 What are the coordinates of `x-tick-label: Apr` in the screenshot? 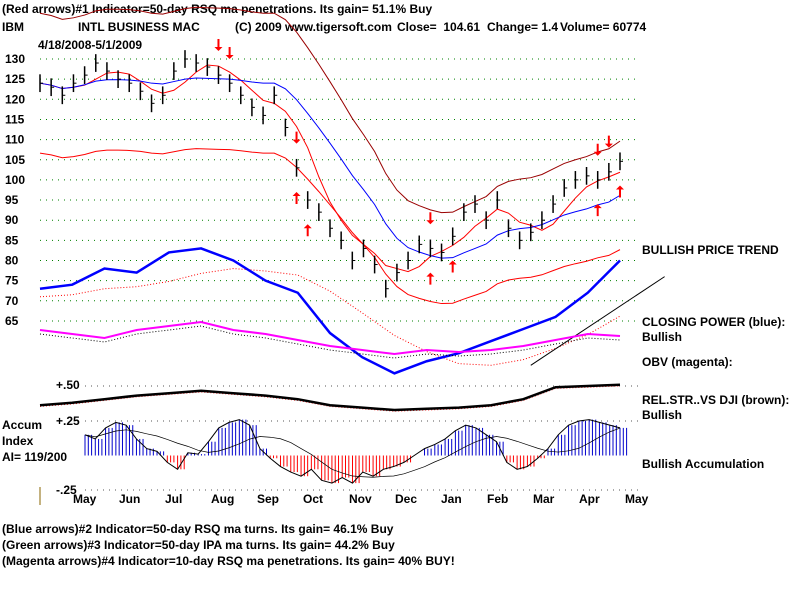 It's located at (589, 499).